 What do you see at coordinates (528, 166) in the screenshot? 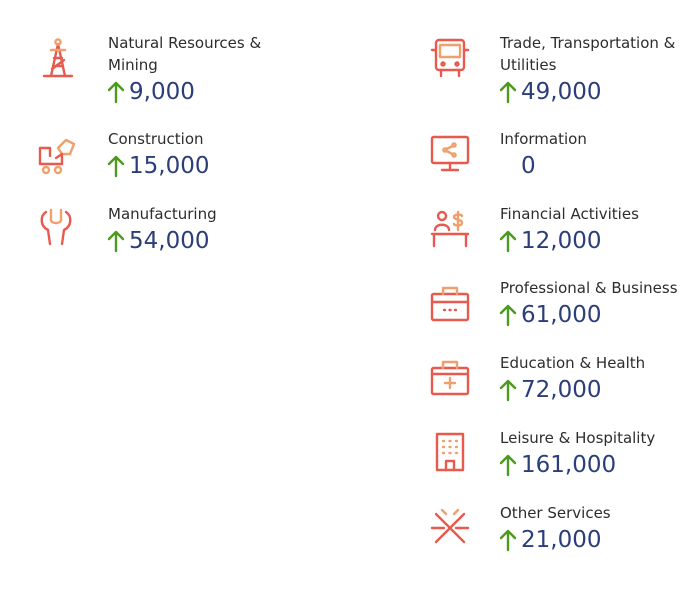
I see `industry-value-text: 0` at bounding box center [528, 166].